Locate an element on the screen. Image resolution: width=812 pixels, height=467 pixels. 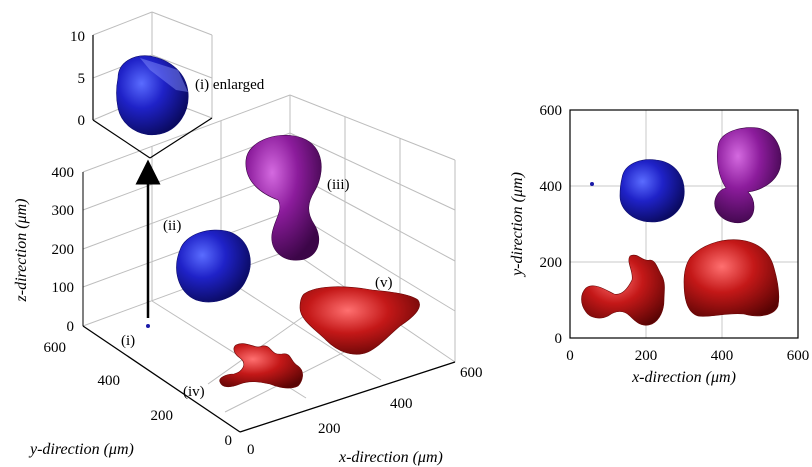
particle-v-label: (v) is located at coordinates (384, 283).